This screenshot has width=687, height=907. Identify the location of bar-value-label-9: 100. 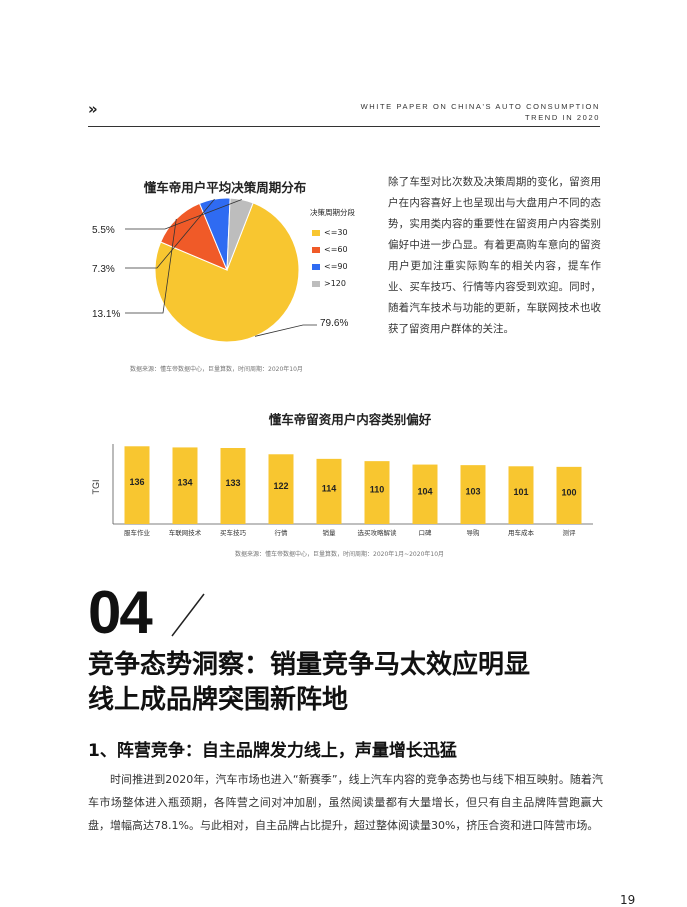
(568, 492).